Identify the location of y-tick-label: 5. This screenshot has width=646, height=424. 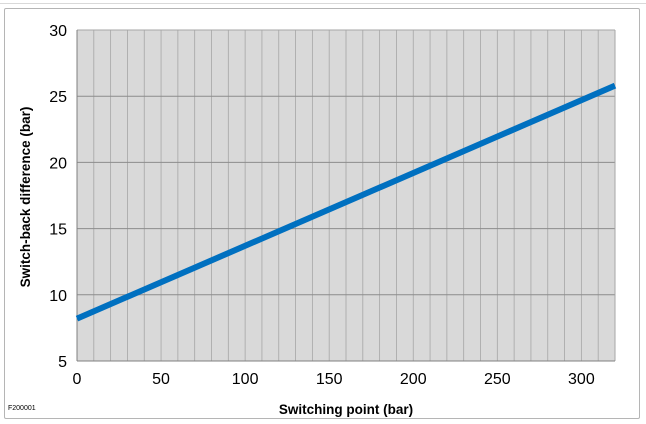
(62, 362).